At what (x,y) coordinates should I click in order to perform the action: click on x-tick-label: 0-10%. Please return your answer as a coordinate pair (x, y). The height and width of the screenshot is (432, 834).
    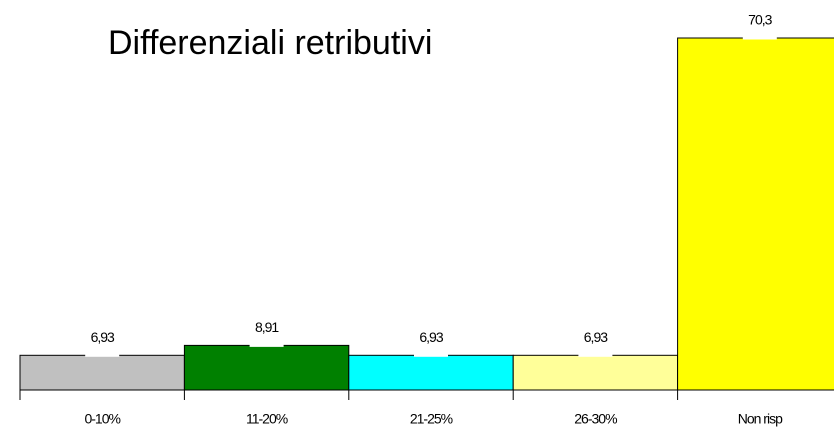
    Looking at the image, I should click on (102, 419).